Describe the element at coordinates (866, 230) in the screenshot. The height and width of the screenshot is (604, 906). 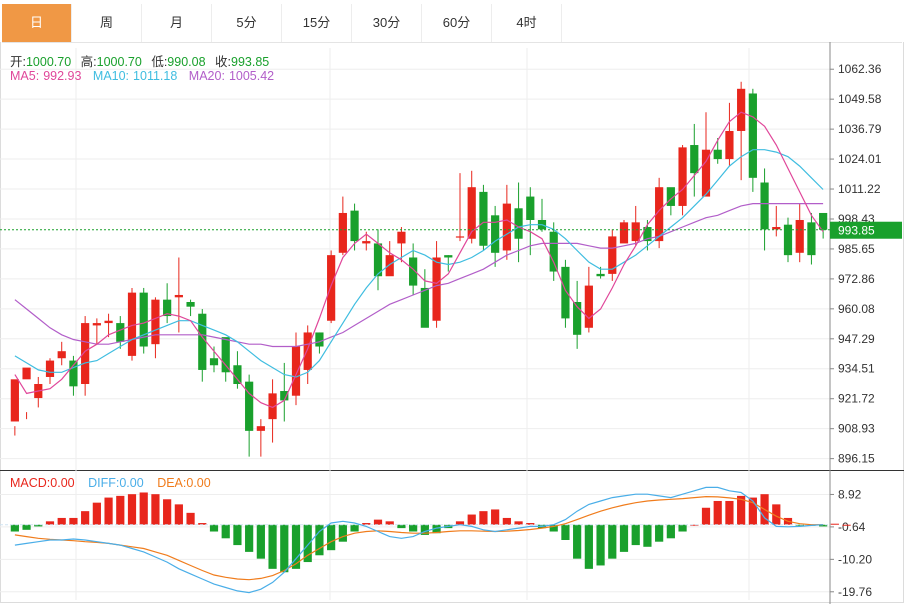
I see `last-price-marker` at that location.